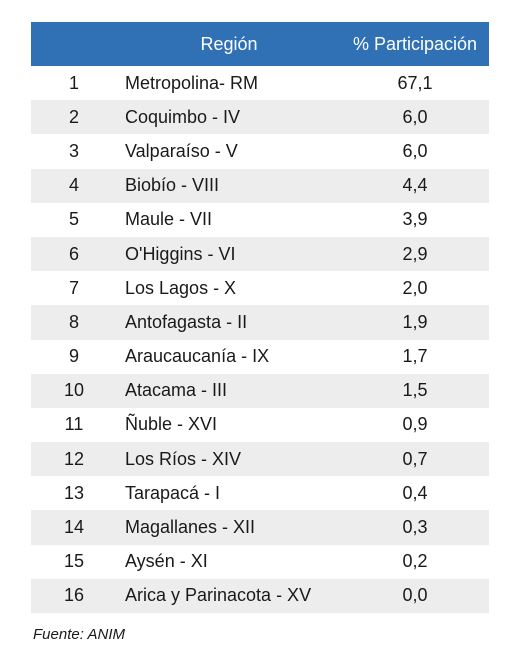 This screenshot has width=520, height=663. What do you see at coordinates (218, 595) in the screenshot?
I see `row-region: Arica y Parinacota - XV` at bounding box center [218, 595].